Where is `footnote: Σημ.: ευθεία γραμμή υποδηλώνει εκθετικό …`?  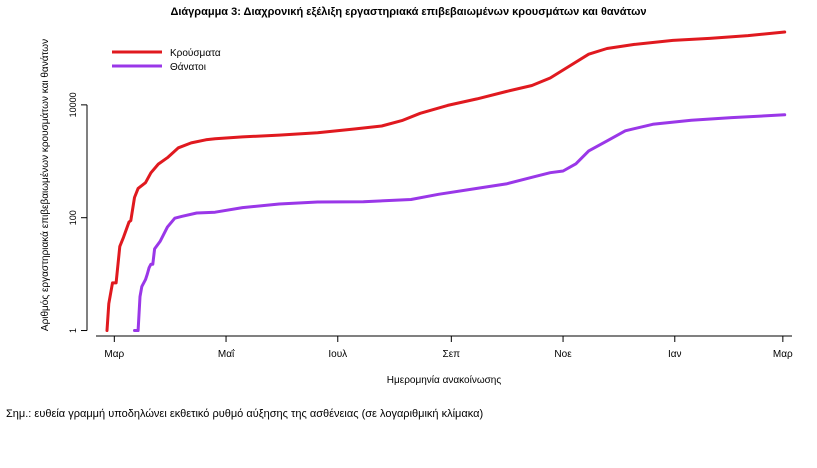 footnote: Σημ.: ευθεία γραμμή υποδηλώνει εκθετικό … is located at coordinates (245, 414).